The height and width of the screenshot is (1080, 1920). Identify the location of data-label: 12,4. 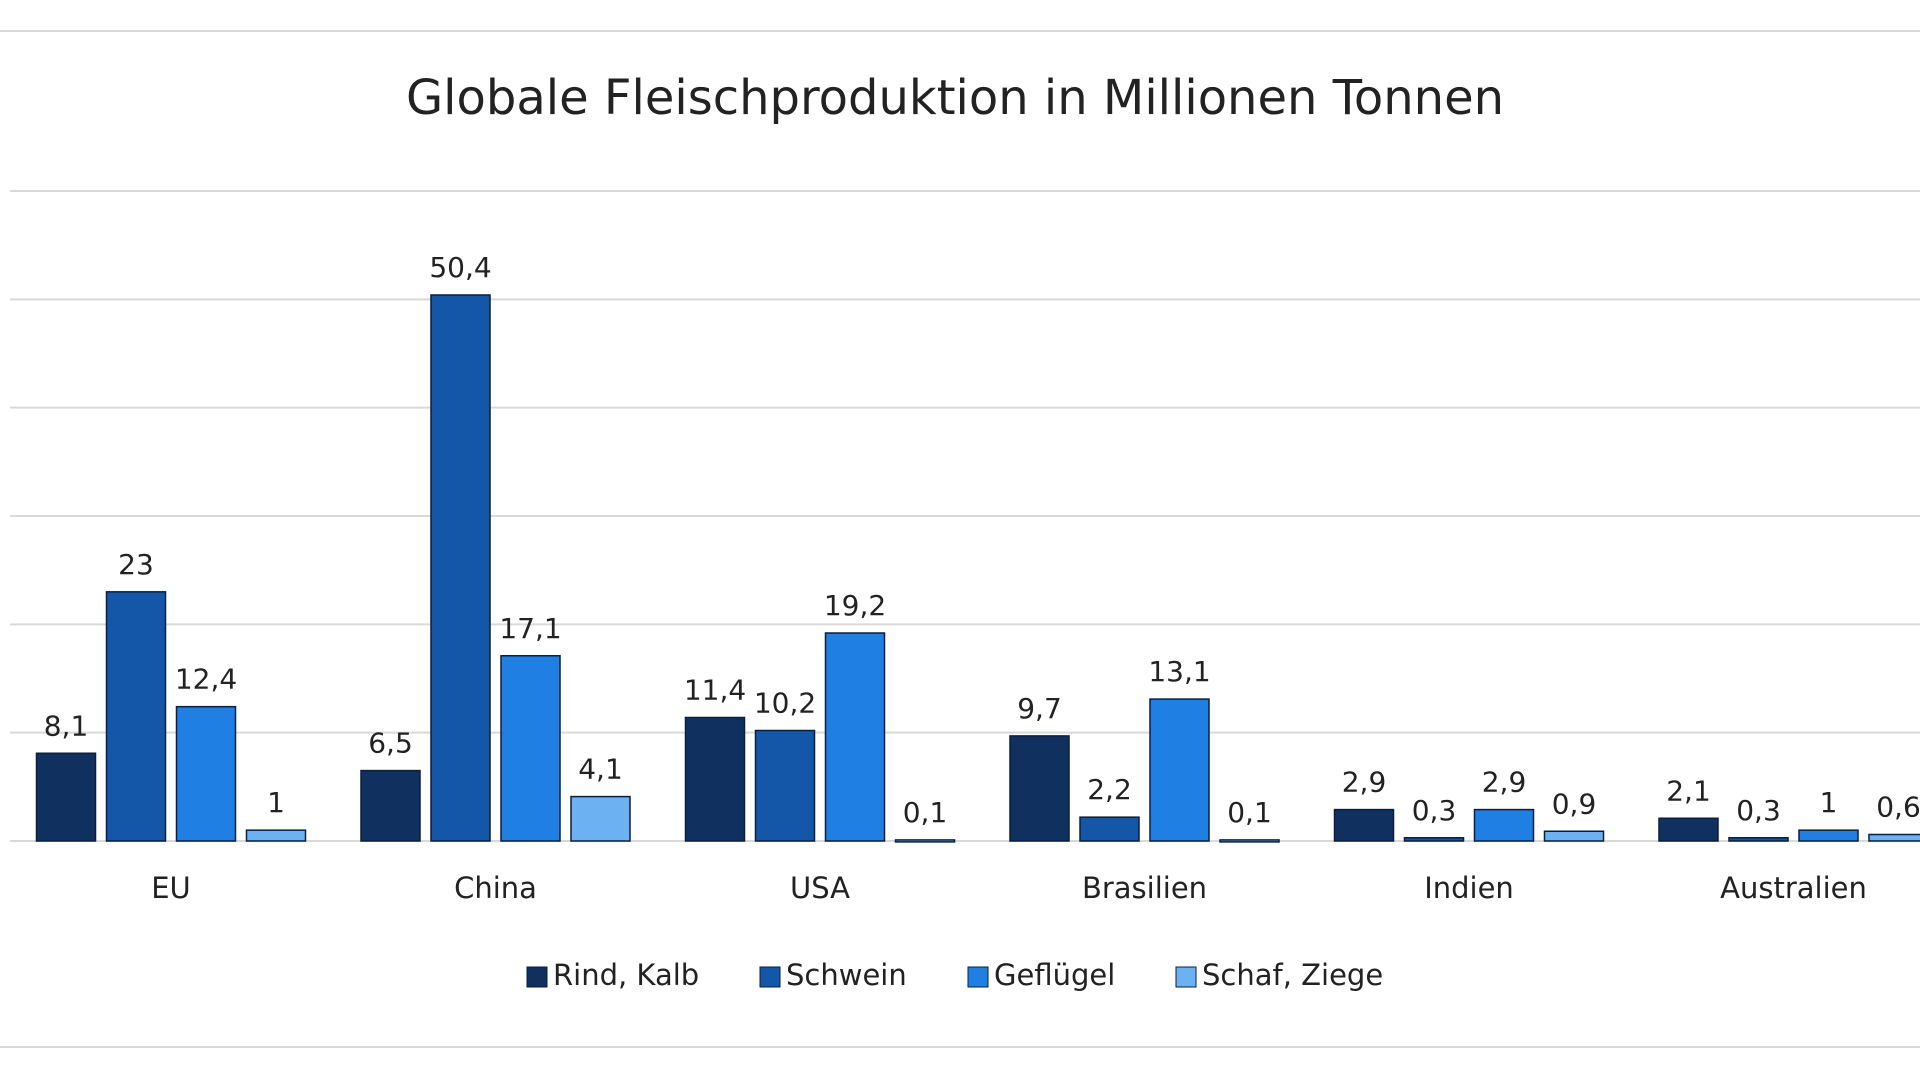
(206, 679).